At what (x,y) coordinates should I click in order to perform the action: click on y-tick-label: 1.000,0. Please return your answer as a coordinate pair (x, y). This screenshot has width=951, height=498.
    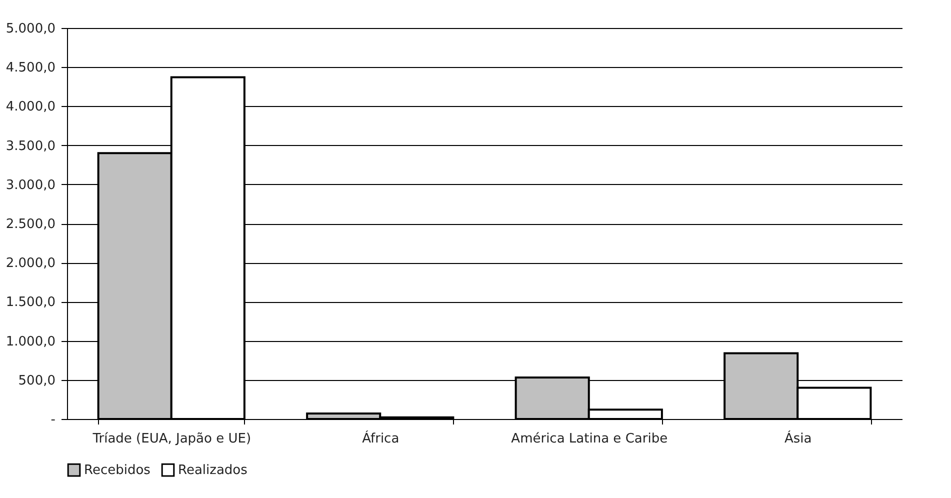
    Looking at the image, I should click on (31, 342).